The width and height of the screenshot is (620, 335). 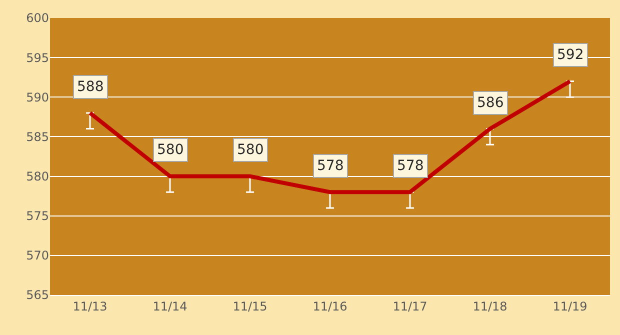 What do you see at coordinates (37, 216) in the screenshot?
I see `y-tick-label: 575` at bounding box center [37, 216].